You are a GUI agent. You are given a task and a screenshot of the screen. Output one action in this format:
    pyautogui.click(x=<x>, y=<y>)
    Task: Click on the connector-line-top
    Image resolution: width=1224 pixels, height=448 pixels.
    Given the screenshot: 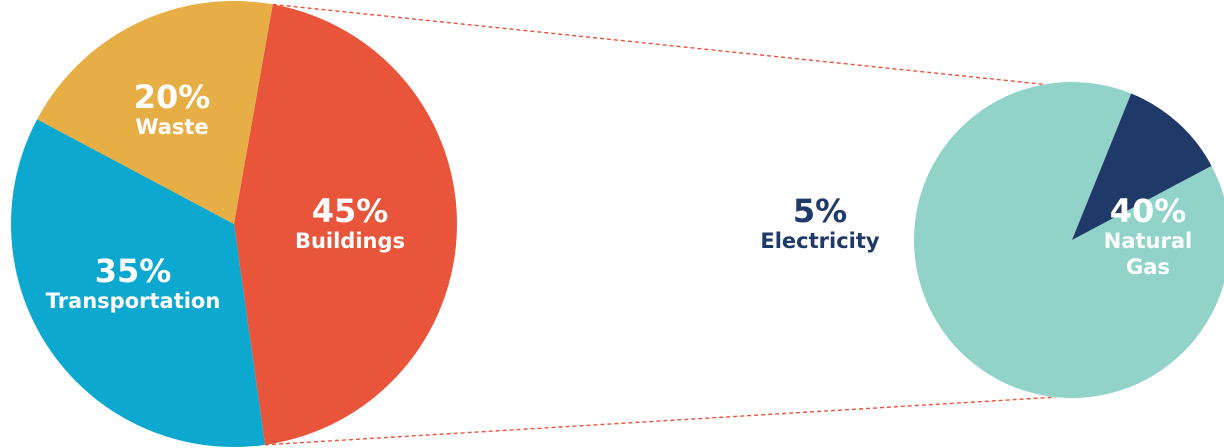 What is the action you would take?
    pyautogui.click(x=658, y=44)
    